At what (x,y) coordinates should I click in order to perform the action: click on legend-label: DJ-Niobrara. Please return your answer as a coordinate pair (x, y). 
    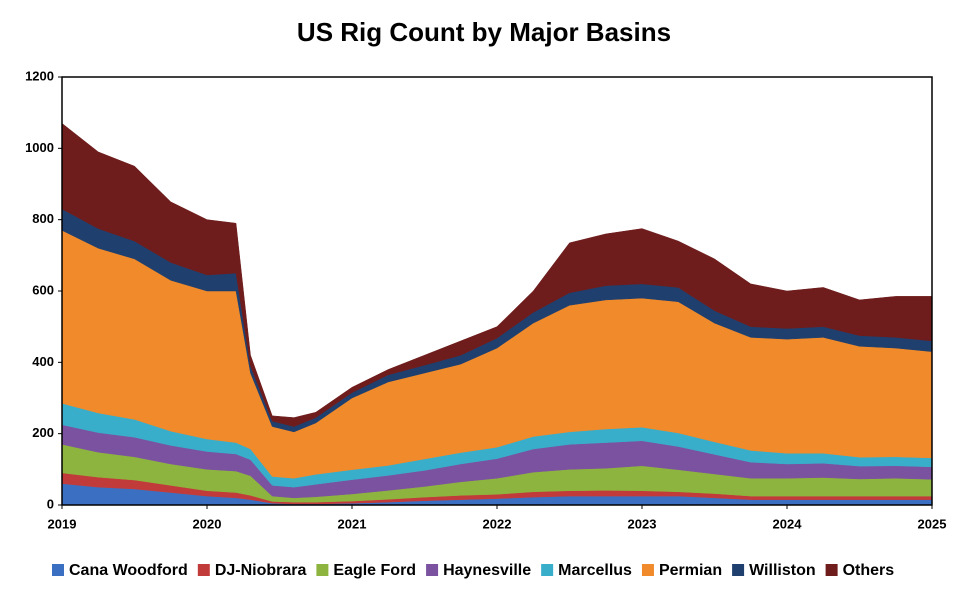
    Looking at the image, I should click on (261, 570).